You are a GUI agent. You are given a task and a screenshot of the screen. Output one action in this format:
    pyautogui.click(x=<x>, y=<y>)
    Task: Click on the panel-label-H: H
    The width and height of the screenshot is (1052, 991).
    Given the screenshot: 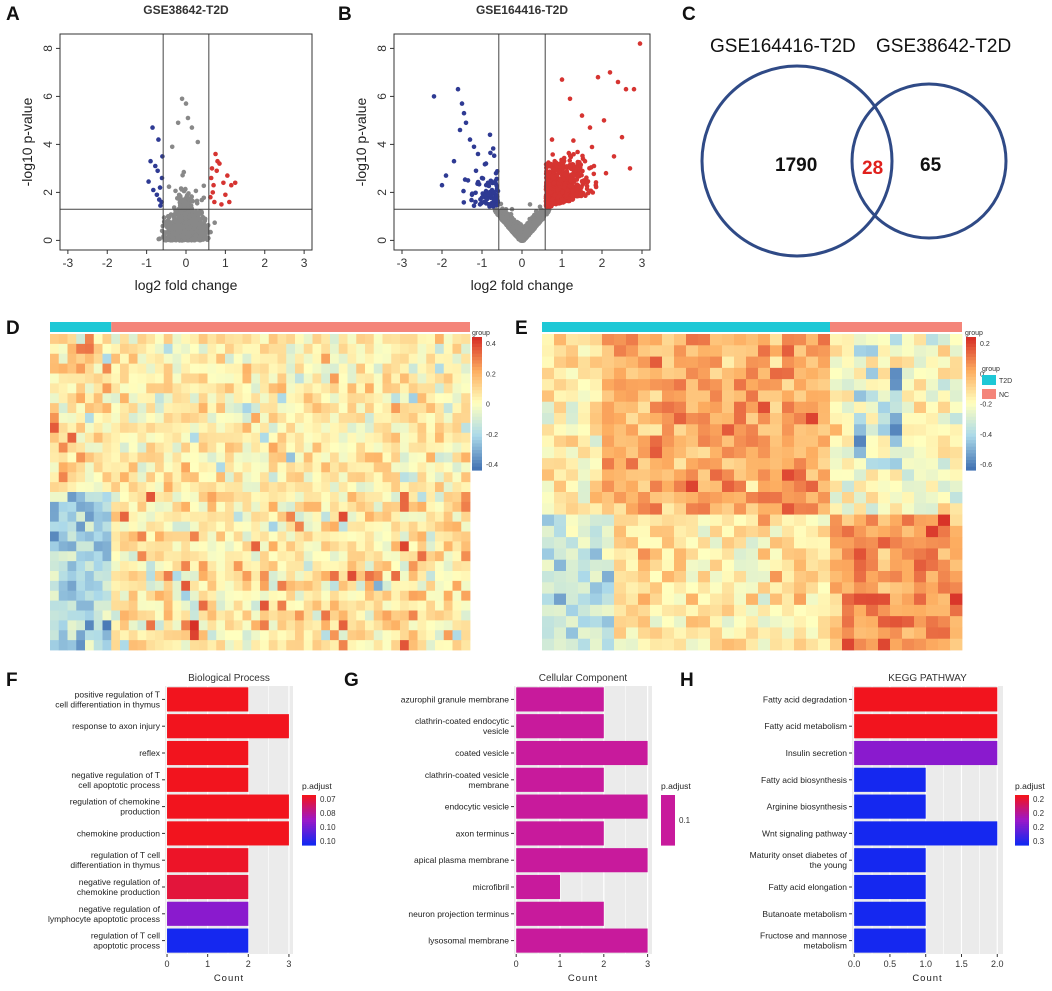 What is the action you would take?
    pyautogui.click(x=687, y=680)
    